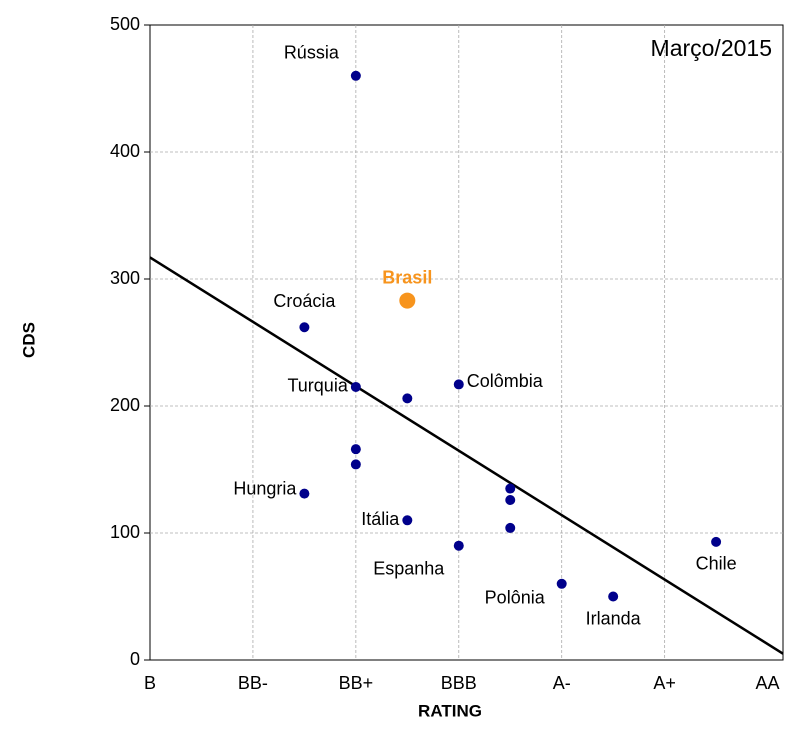 This screenshot has width=794, height=729. Describe the element at coordinates (135, 659) in the screenshot. I see `y-tick-label: 0` at that location.